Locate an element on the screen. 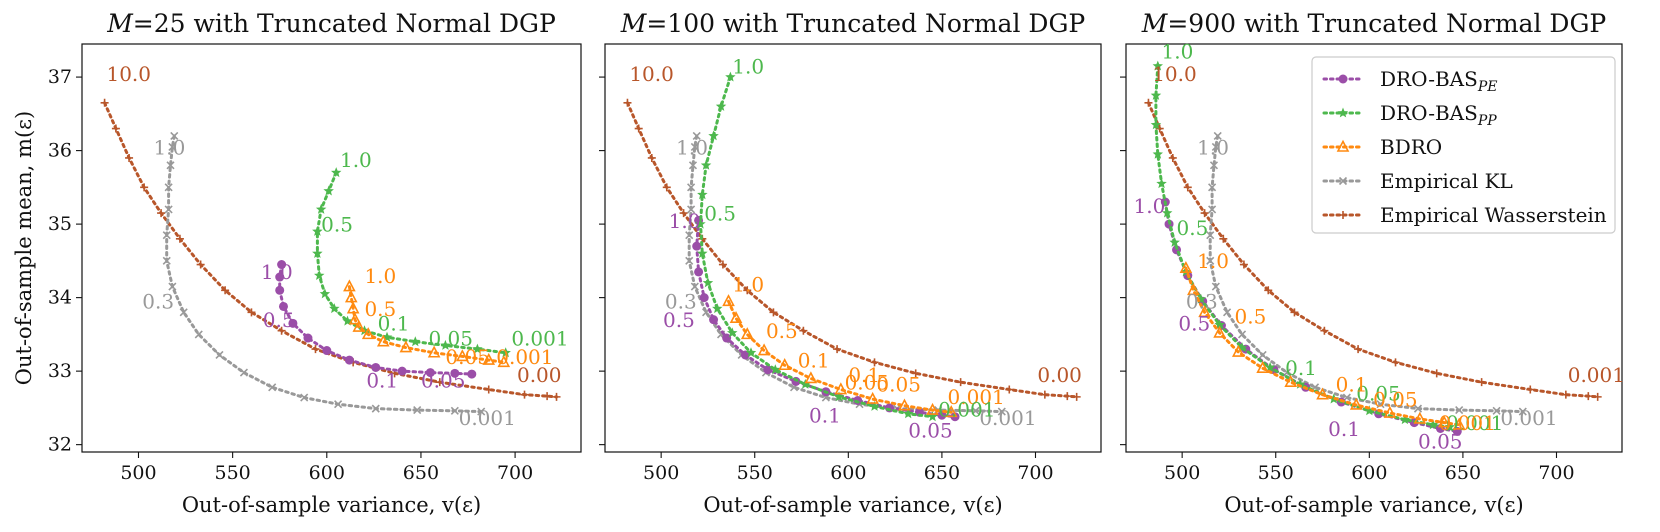 The width and height of the screenshot is (1660, 532). legend-label: DRO-BASPP is located at coordinates (1438, 115).